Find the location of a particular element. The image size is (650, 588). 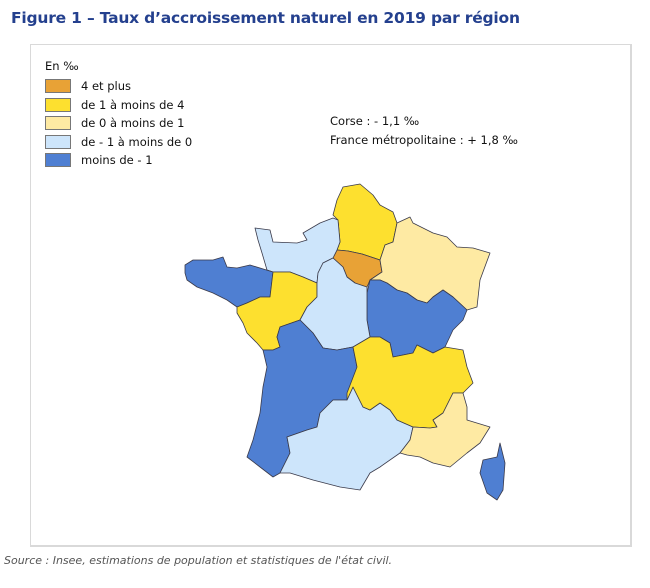

legend-item: moins de - 1 is located at coordinates (118, 160).